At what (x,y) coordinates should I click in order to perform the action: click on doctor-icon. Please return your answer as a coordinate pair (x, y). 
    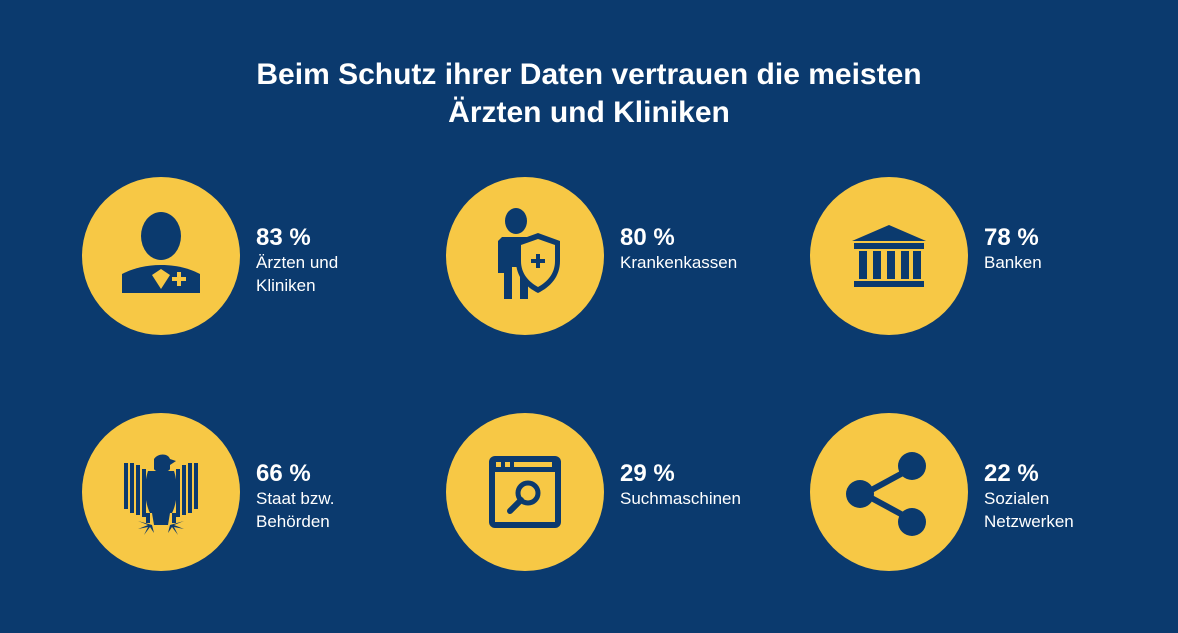
    Looking at the image, I should click on (161, 252).